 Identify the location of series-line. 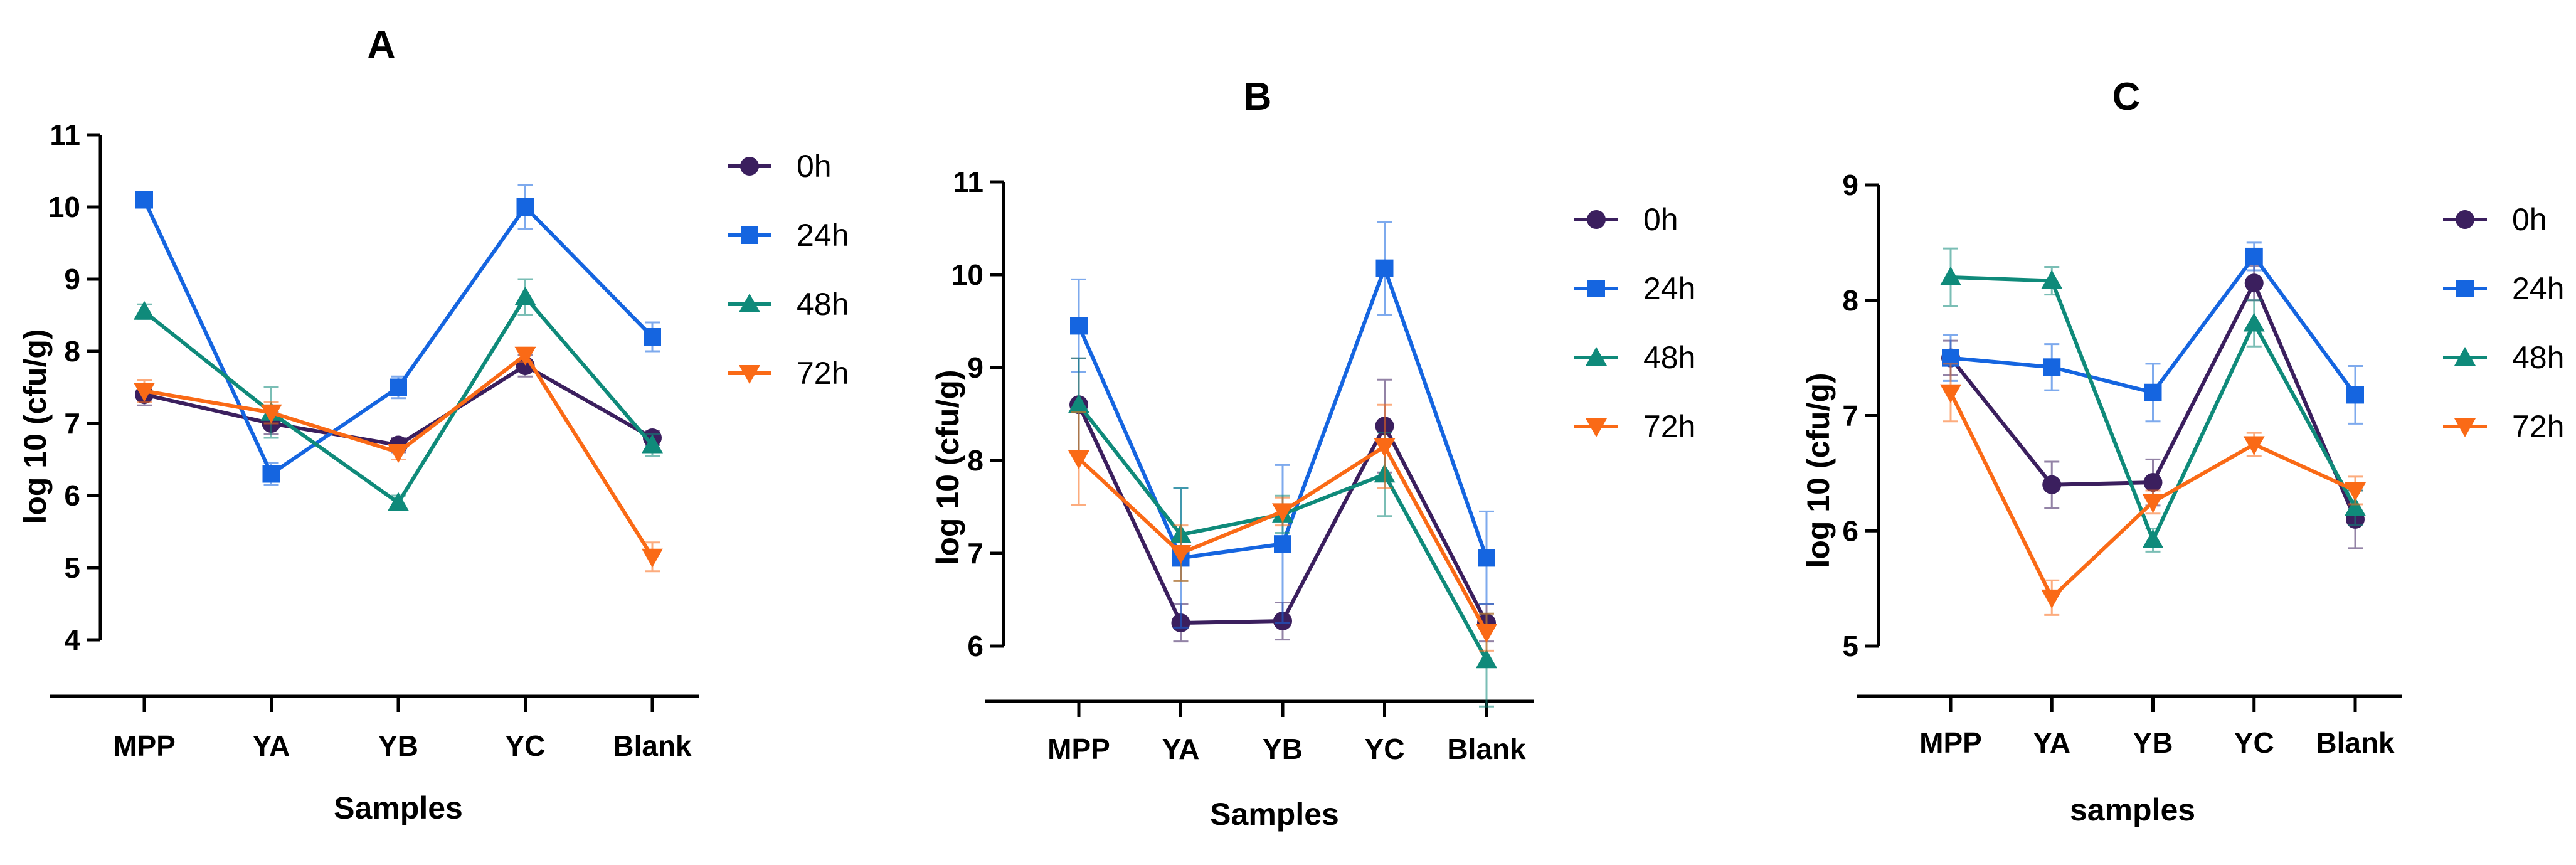
(398, 400).